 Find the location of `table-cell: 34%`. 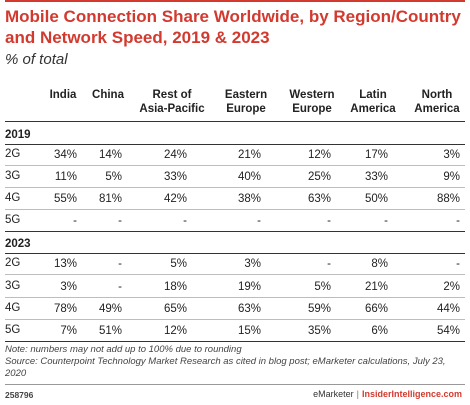

table-cell: 34% is located at coordinates (65, 155).